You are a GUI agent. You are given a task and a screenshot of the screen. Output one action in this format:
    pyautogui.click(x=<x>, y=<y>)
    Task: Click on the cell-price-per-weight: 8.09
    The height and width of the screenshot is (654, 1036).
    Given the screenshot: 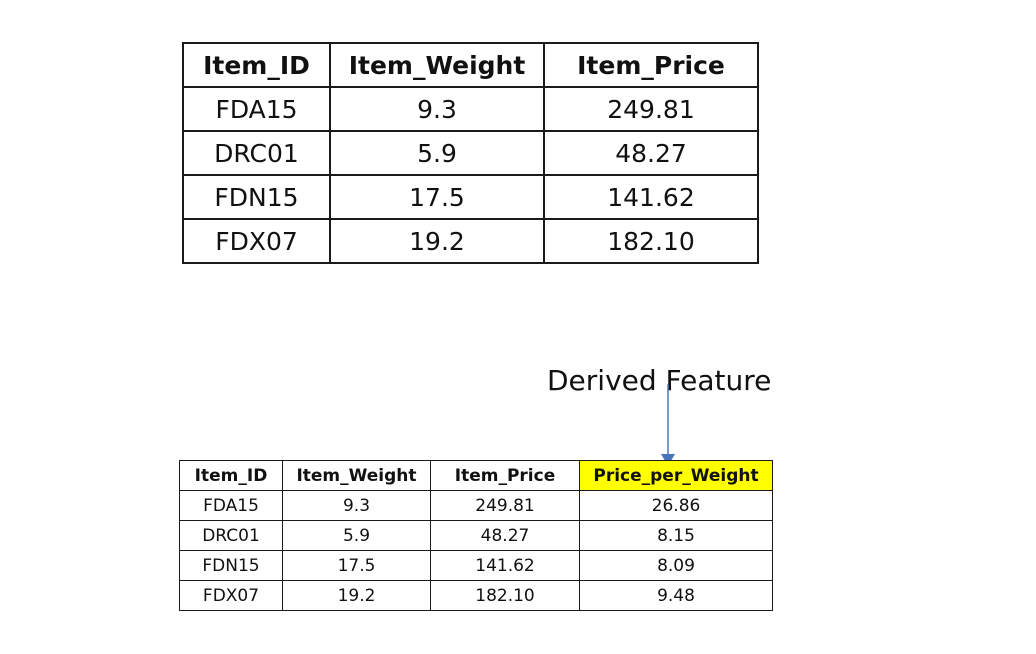 What is the action you would take?
    pyautogui.click(x=676, y=565)
    